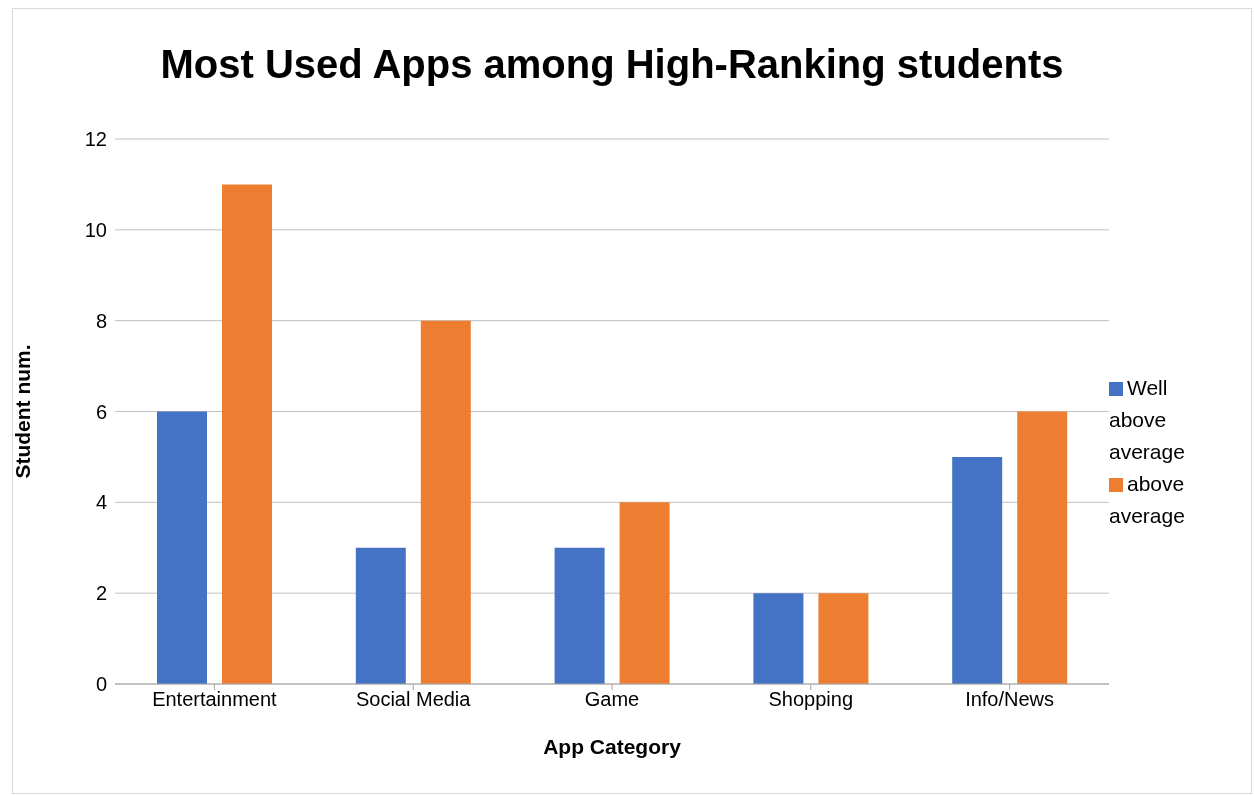 This screenshot has height=795, width=1254. What do you see at coordinates (1147, 499) in the screenshot?
I see `legend-label: above average` at bounding box center [1147, 499].